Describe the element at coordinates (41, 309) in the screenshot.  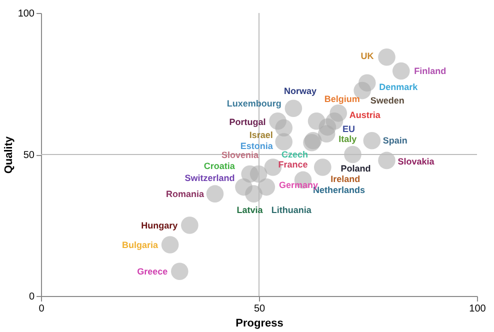
I see `x-tick-label: 0` at that location.